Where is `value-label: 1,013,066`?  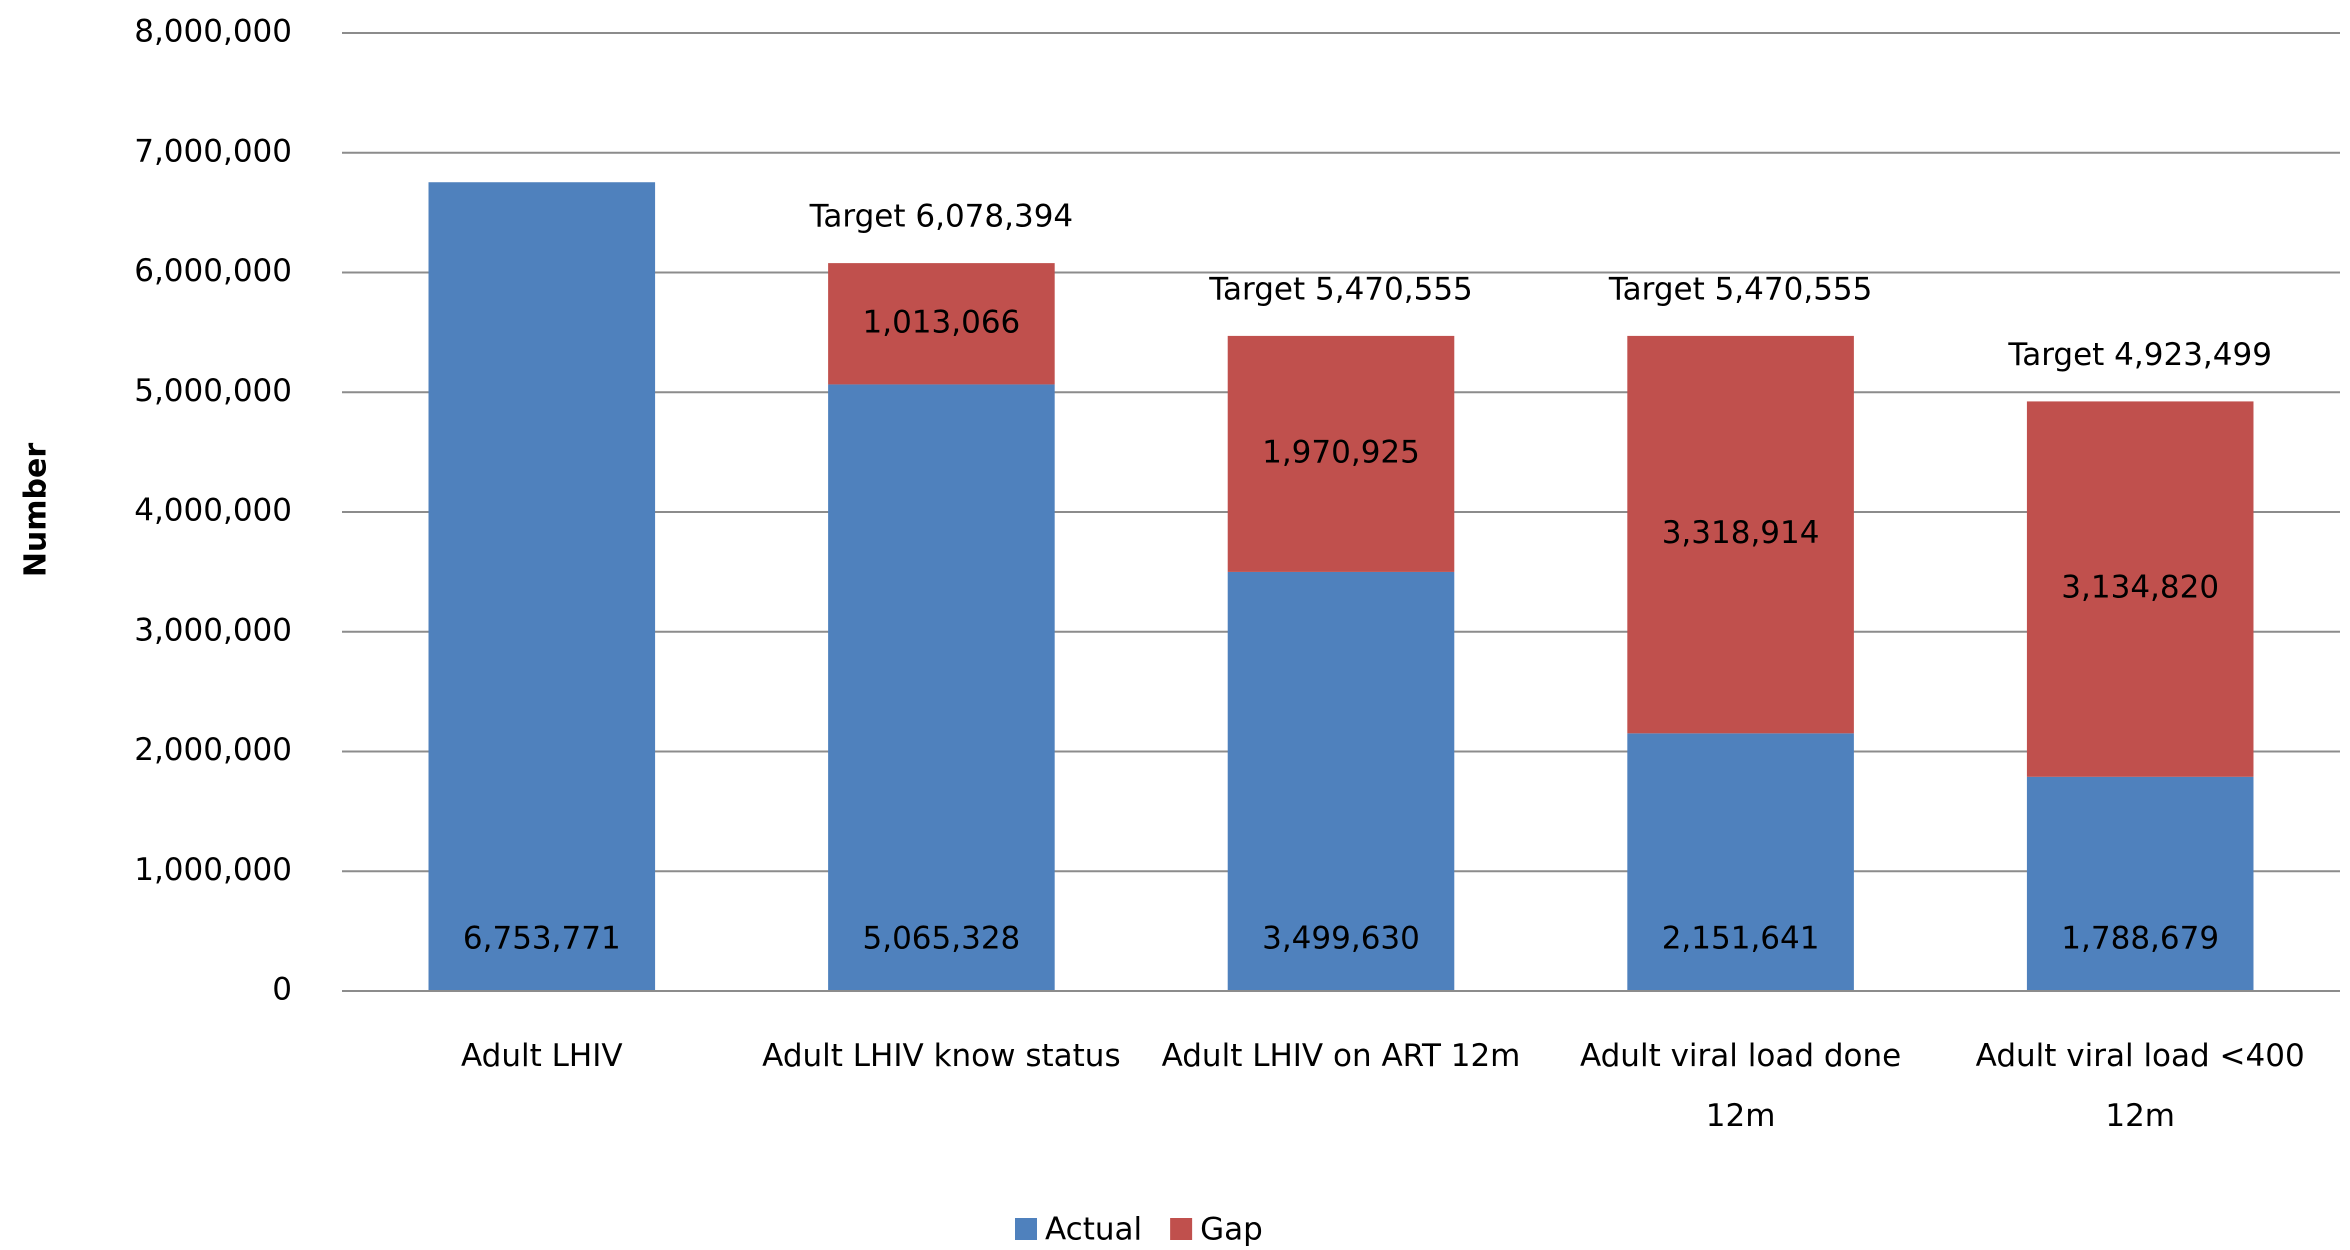
value-label: 1,013,066 is located at coordinates (942, 322).